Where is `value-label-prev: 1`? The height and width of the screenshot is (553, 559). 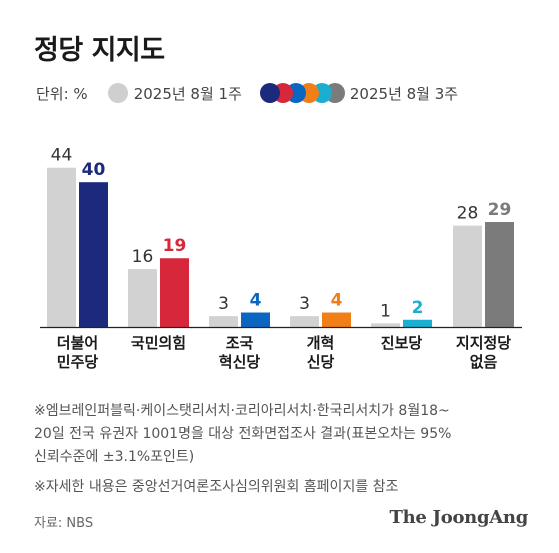
value-label-prev: 1 is located at coordinates (385, 311).